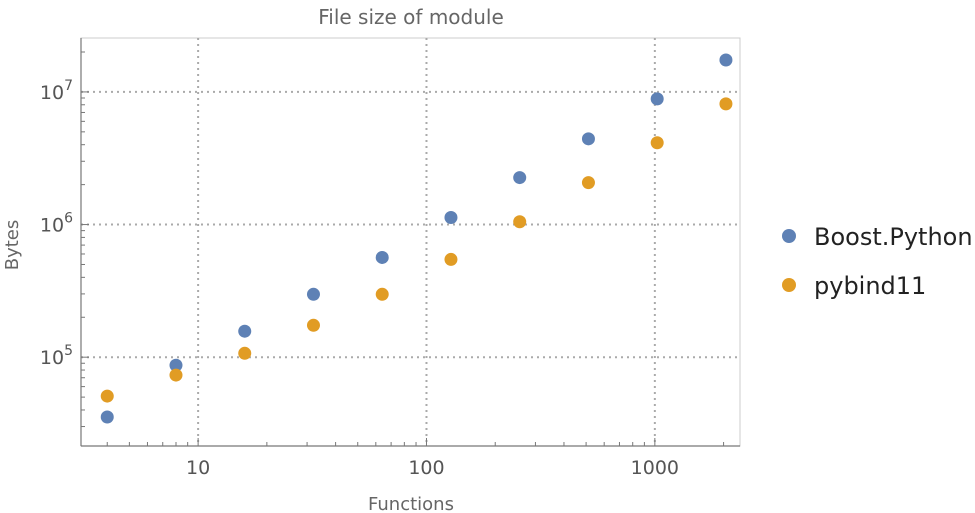 This screenshot has width=975, height=513. What do you see at coordinates (56, 91) in the screenshot?
I see `y-tick-label: 10⁷` at bounding box center [56, 91].